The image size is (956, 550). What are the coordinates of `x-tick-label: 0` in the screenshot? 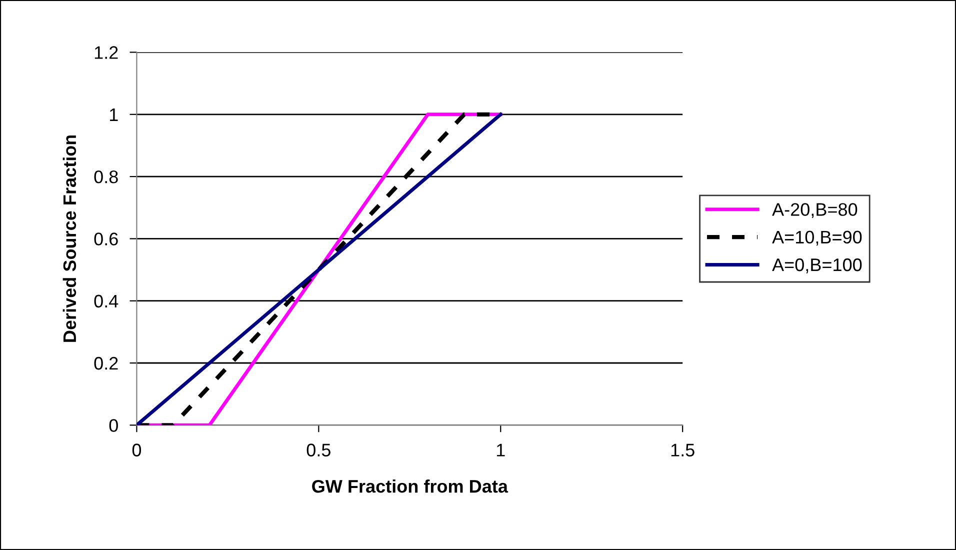 It's located at (137, 450).